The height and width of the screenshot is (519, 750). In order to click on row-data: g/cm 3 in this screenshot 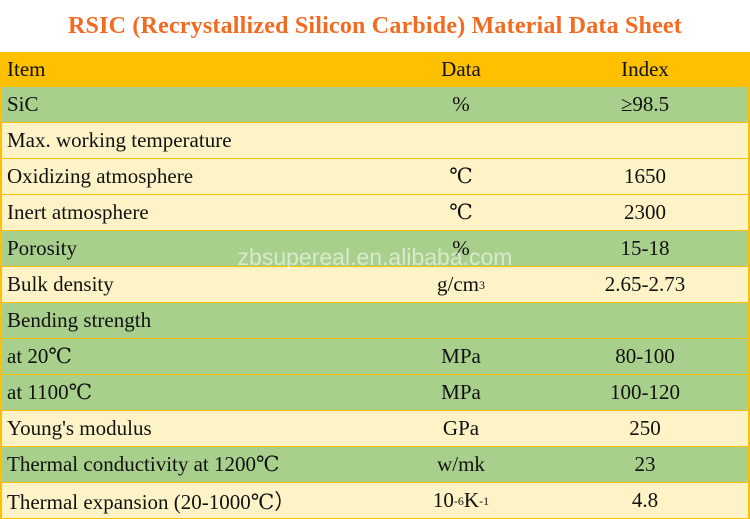, I will do `click(461, 284)`.